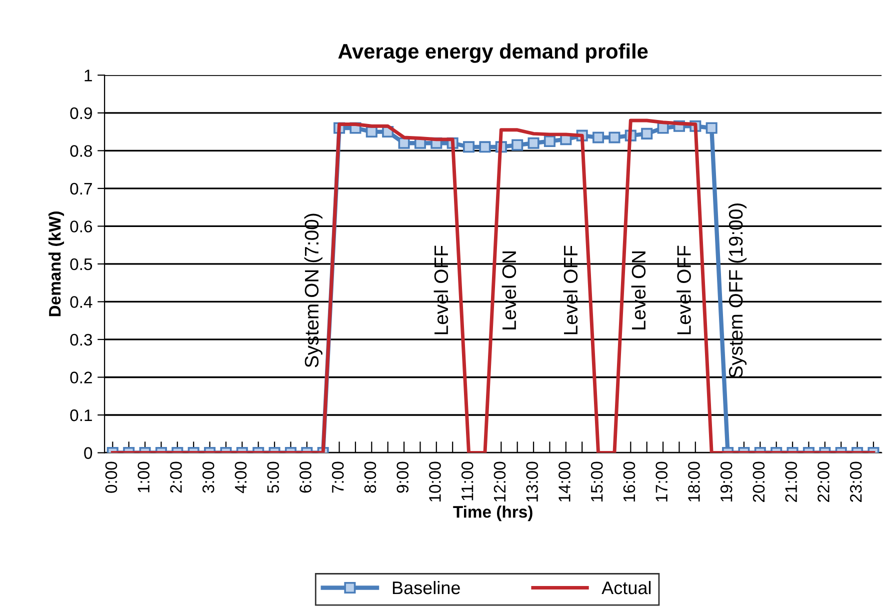 This screenshot has height=611, width=886. Describe the element at coordinates (88, 453) in the screenshot. I see `y-tick-label: 0` at that location.